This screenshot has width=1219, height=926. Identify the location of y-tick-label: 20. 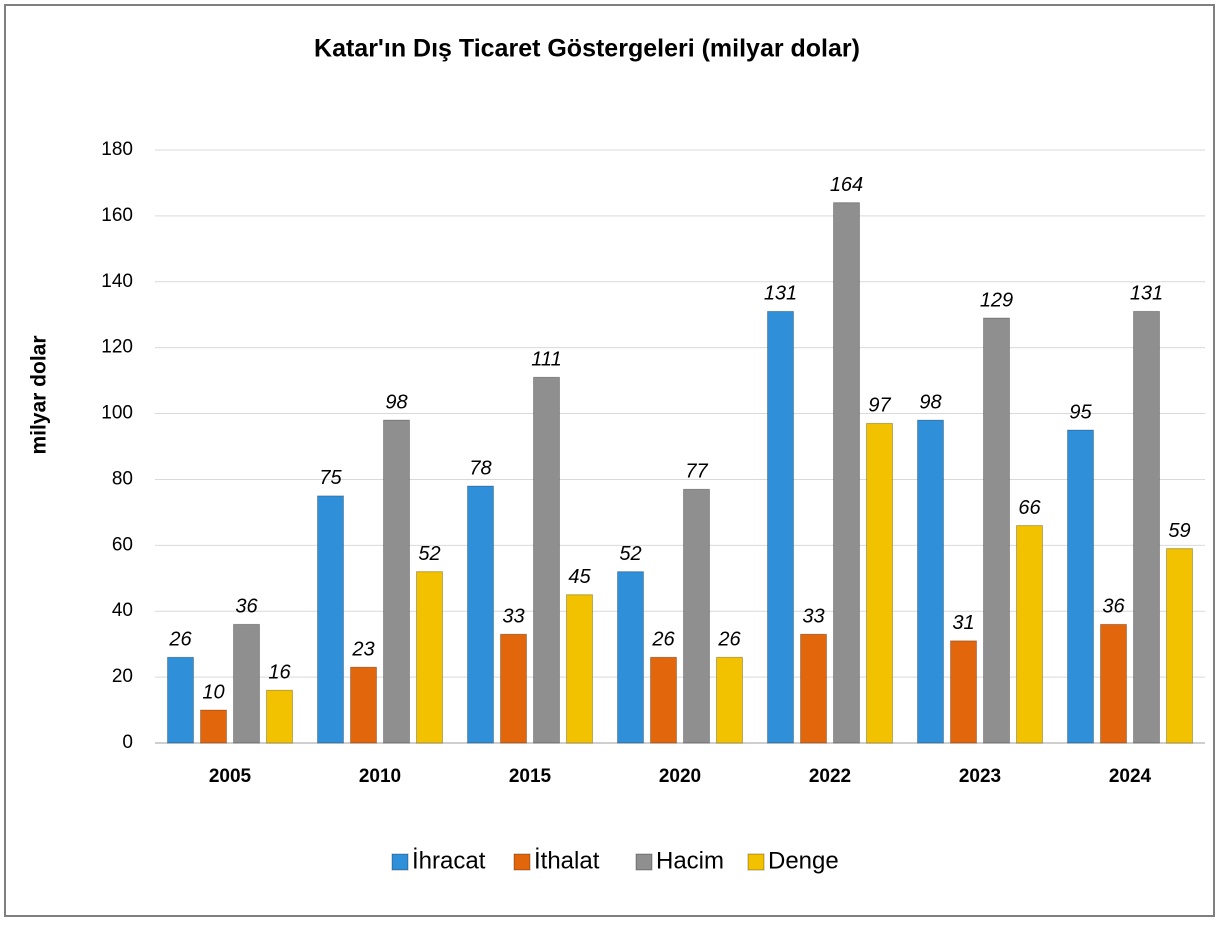
(122, 676).